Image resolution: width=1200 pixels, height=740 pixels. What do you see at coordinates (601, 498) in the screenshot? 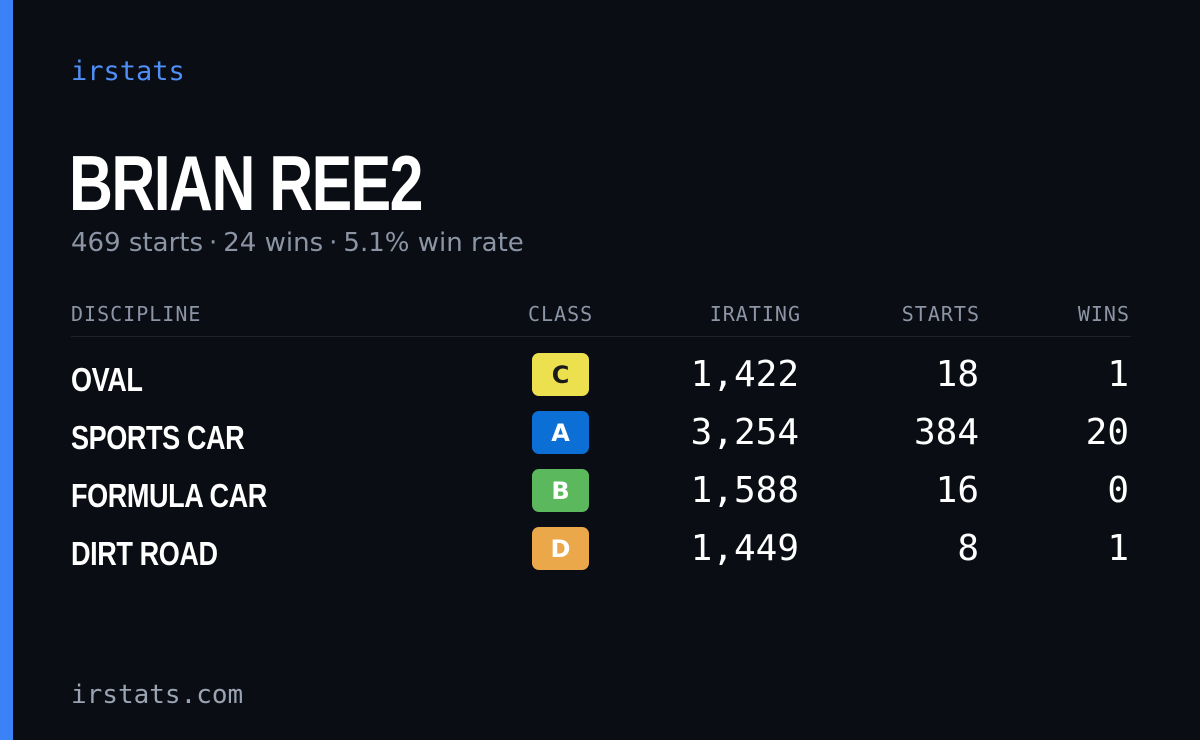
I see `table-row: FORMULA CAR B 1,588 16 0` at bounding box center [601, 498].